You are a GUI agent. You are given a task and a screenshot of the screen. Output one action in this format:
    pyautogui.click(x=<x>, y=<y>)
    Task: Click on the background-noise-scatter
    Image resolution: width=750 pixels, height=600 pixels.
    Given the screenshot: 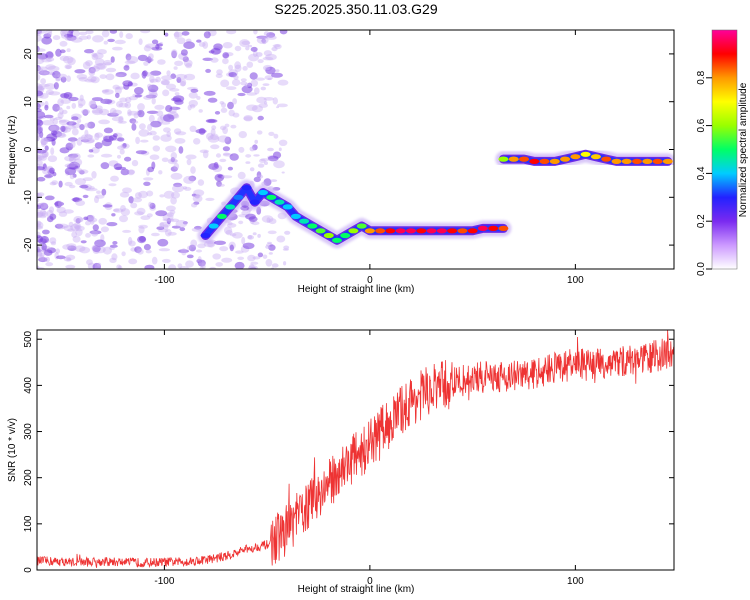 What is the action you would take?
    pyautogui.click(x=164, y=149)
    